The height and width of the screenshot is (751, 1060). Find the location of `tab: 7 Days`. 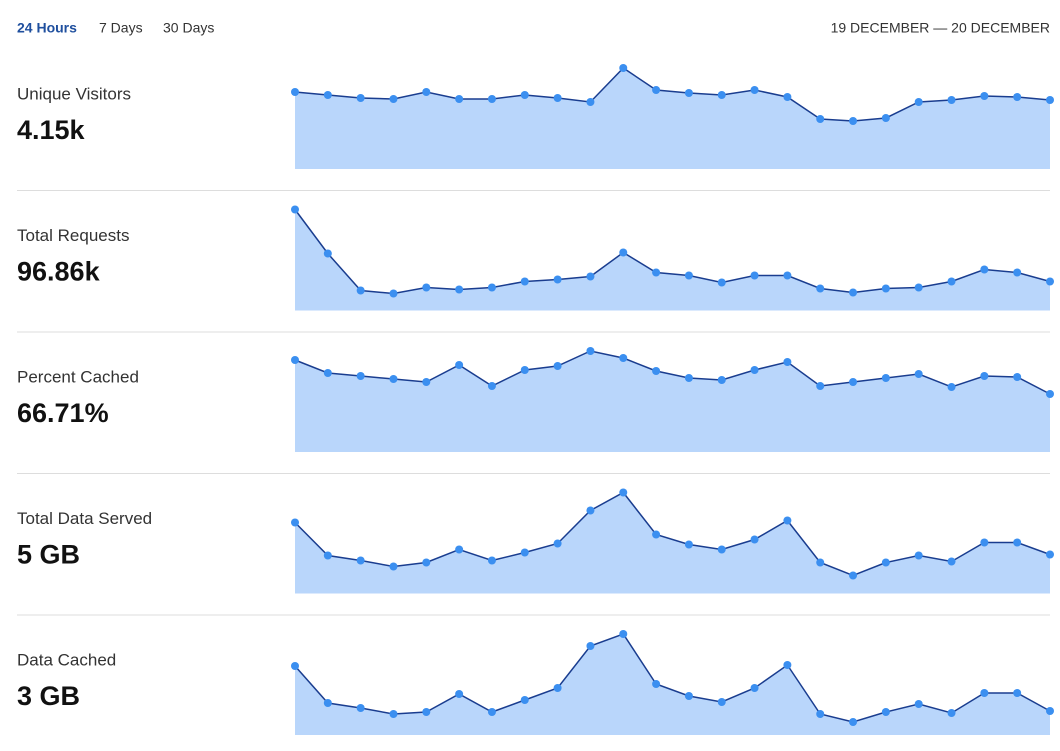

tab: 7 Days is located at coordinates (121, 28).